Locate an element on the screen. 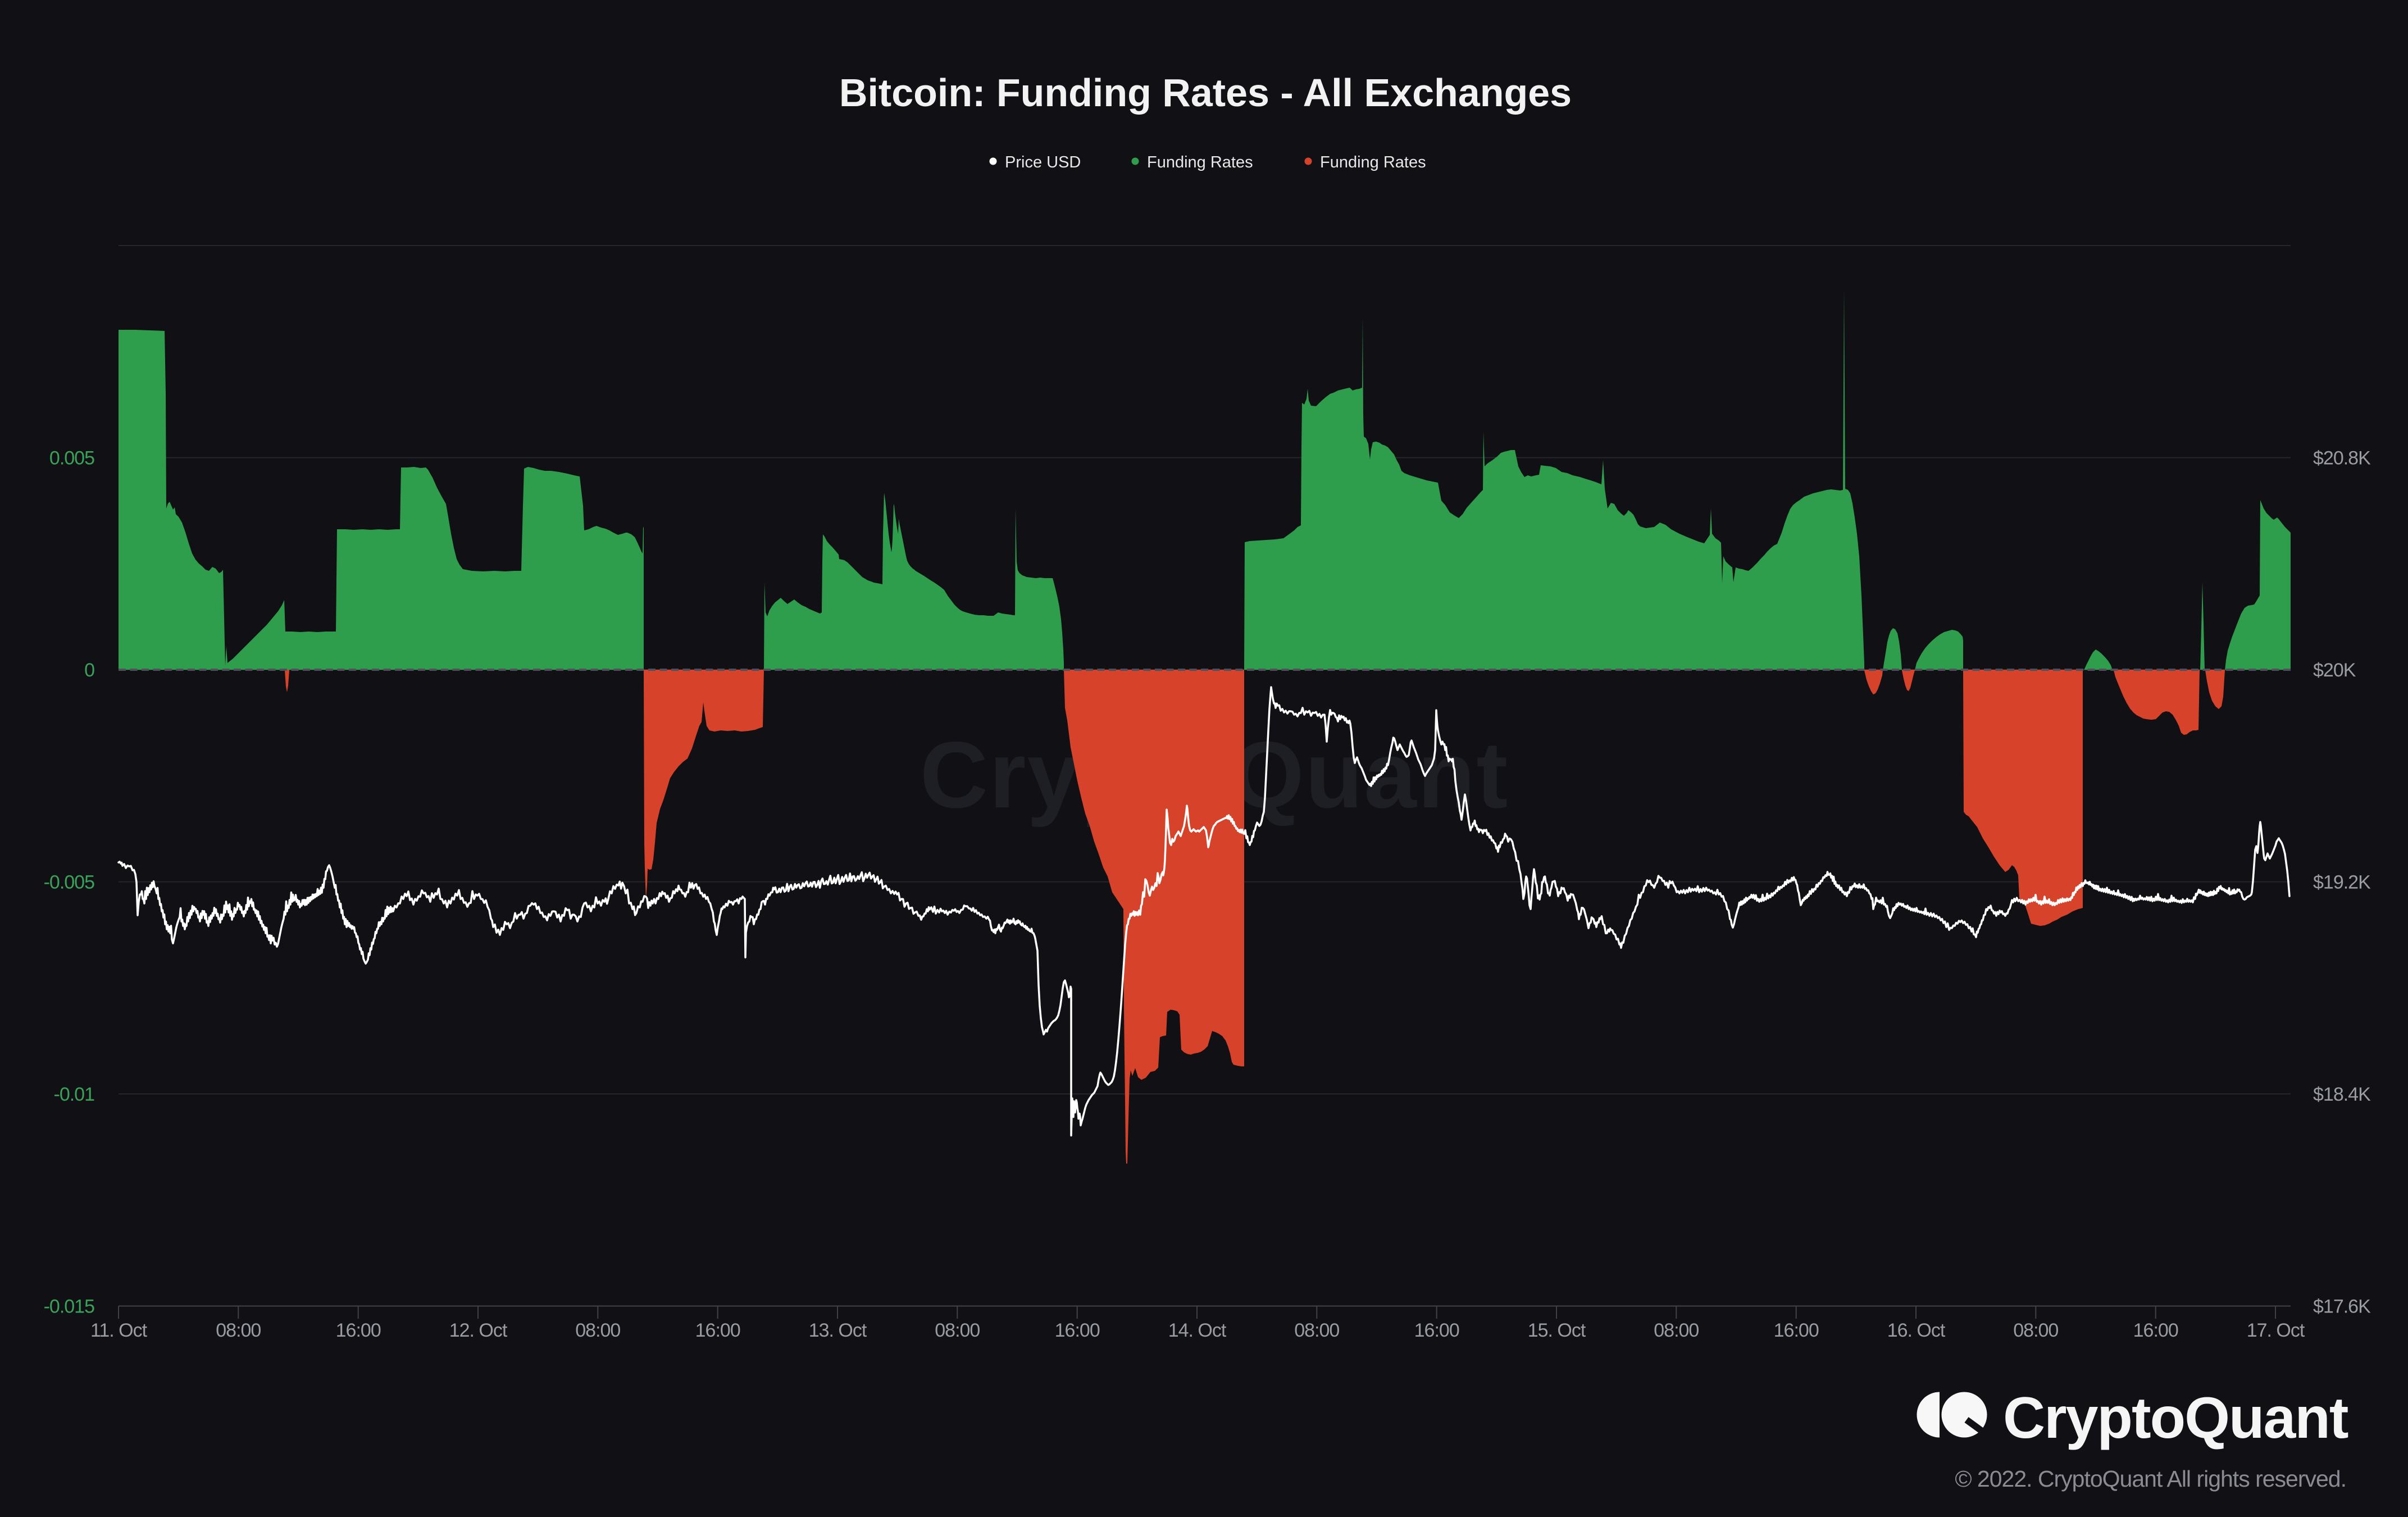 The image size is (2408, 1517). svg-text: $17.6K is located at coordinates (2342, 1307).